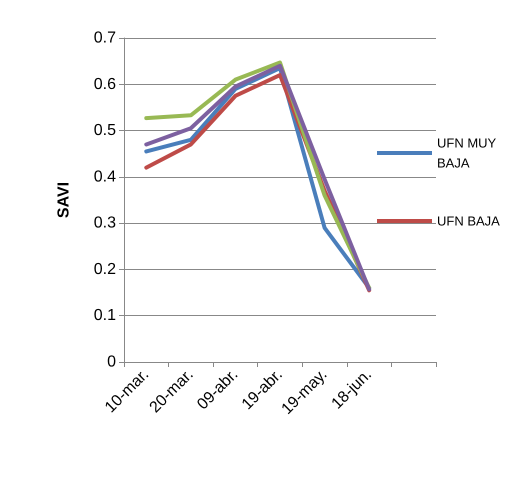 Image resolution: width=520 pixels, height=478 pixels. I want to click on legend-label: UFN MUY BAJA, so click(468, 153).